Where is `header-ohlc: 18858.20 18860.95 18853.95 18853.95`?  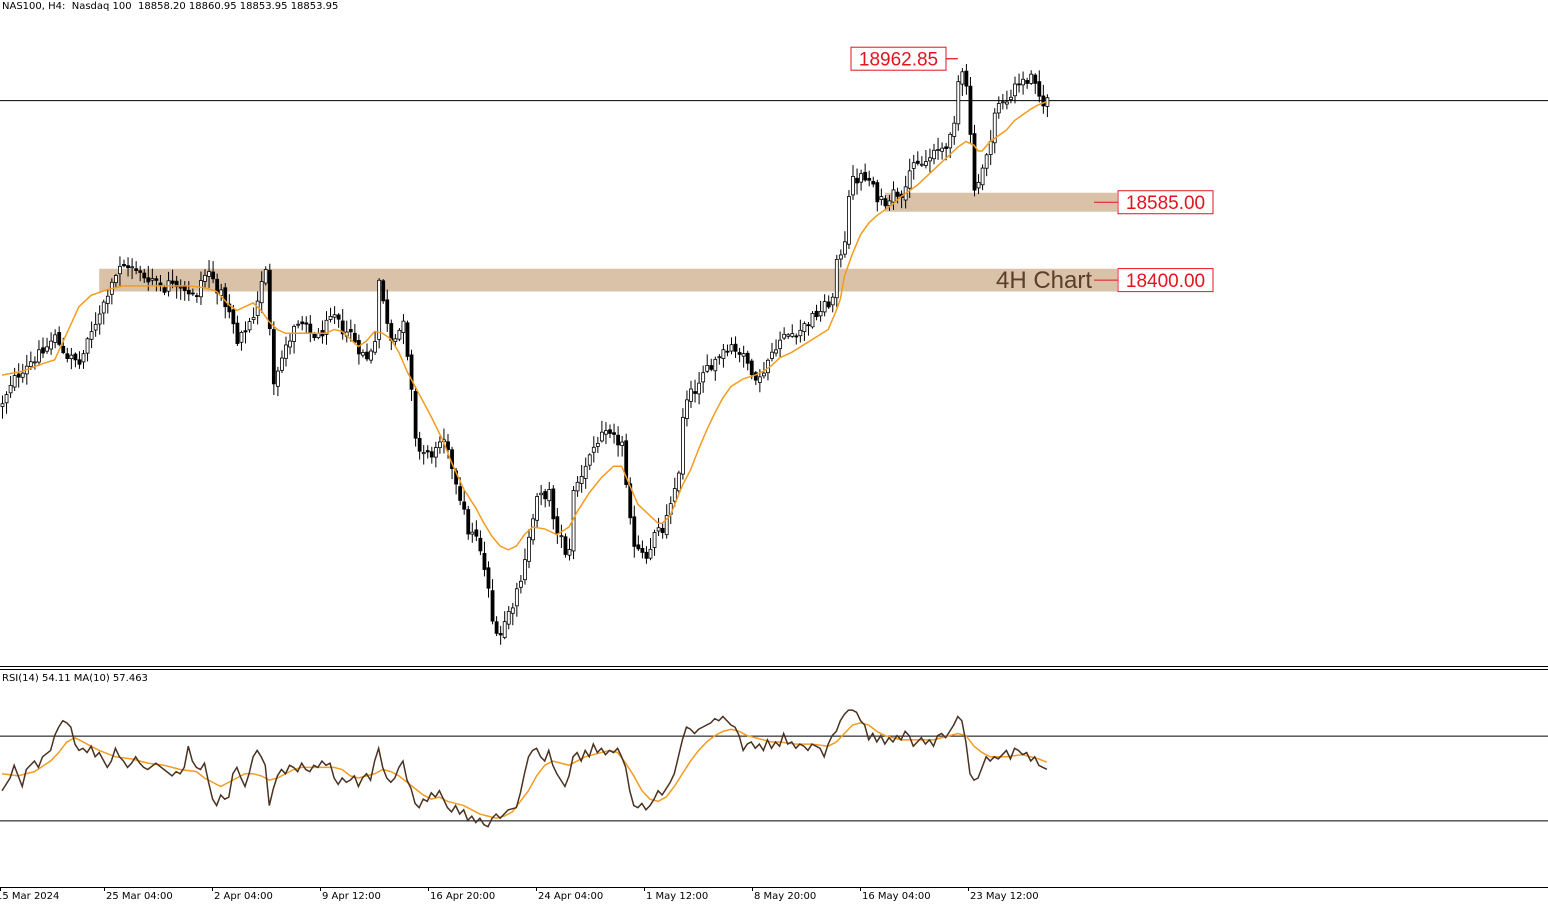 header-ohlc: 18858.20 18860.95 18853.95 18853.95 is located at coordinates (238, 6).